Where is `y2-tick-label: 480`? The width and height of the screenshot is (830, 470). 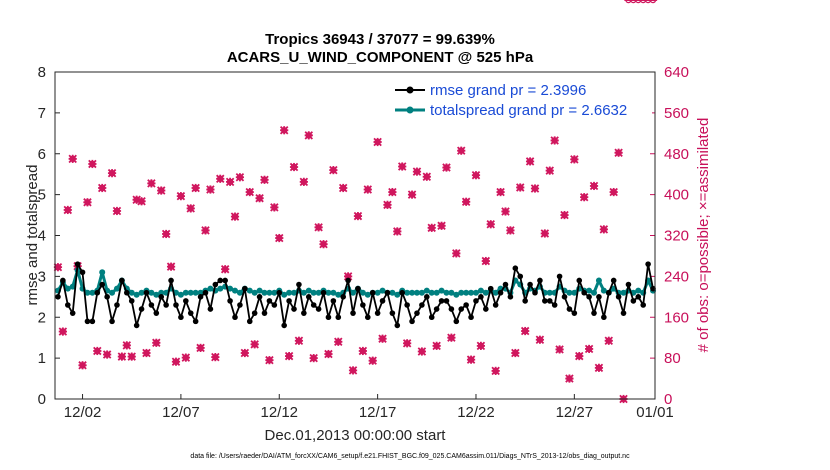
y2-tick-label: 480 is located at coordinates (676, 154).